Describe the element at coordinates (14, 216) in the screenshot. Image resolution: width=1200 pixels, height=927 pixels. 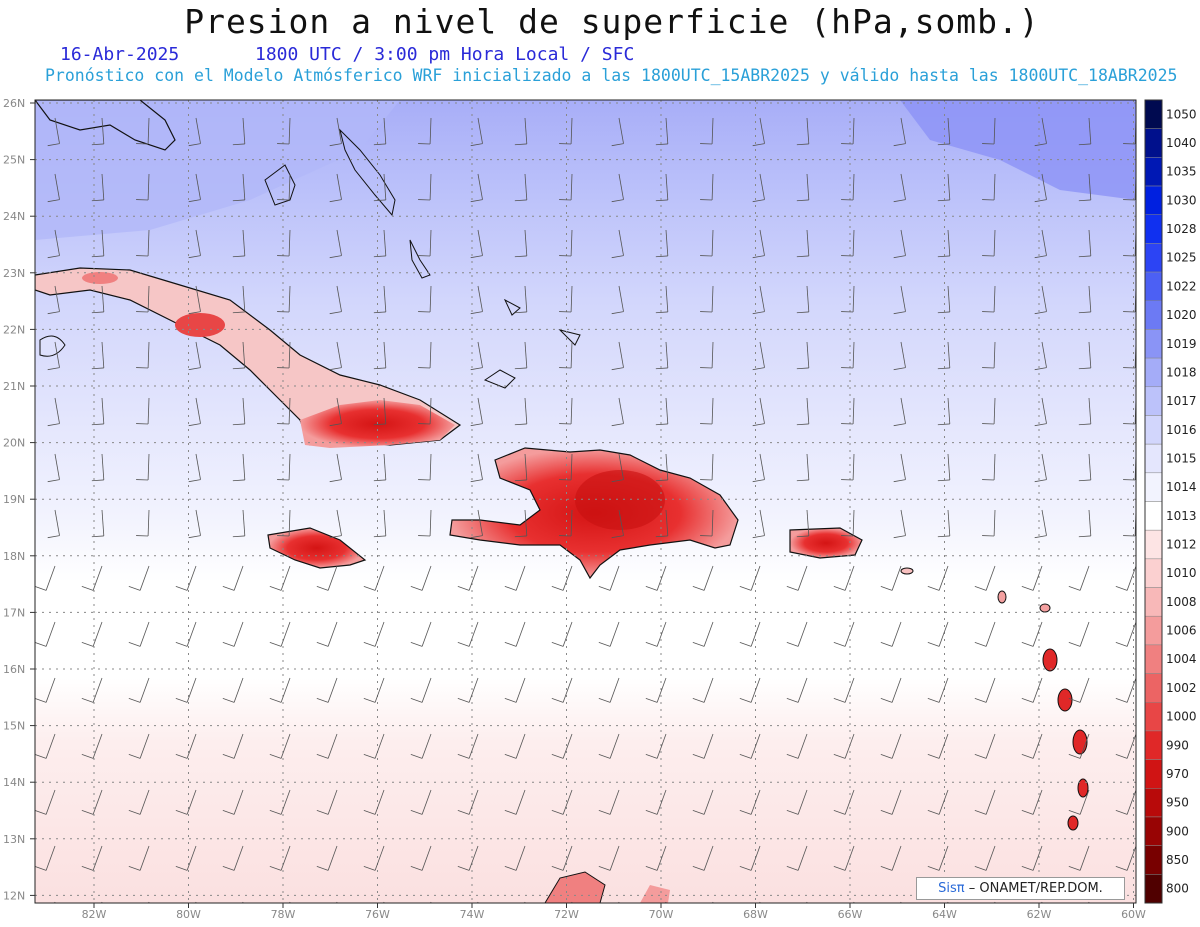
I see `lat-label: 24N` at that location.